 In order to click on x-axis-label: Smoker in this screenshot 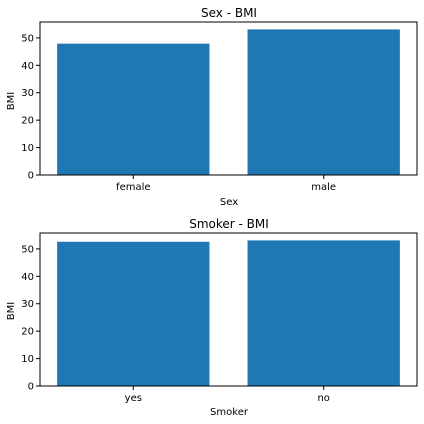, I will do `click(229, 412)`.